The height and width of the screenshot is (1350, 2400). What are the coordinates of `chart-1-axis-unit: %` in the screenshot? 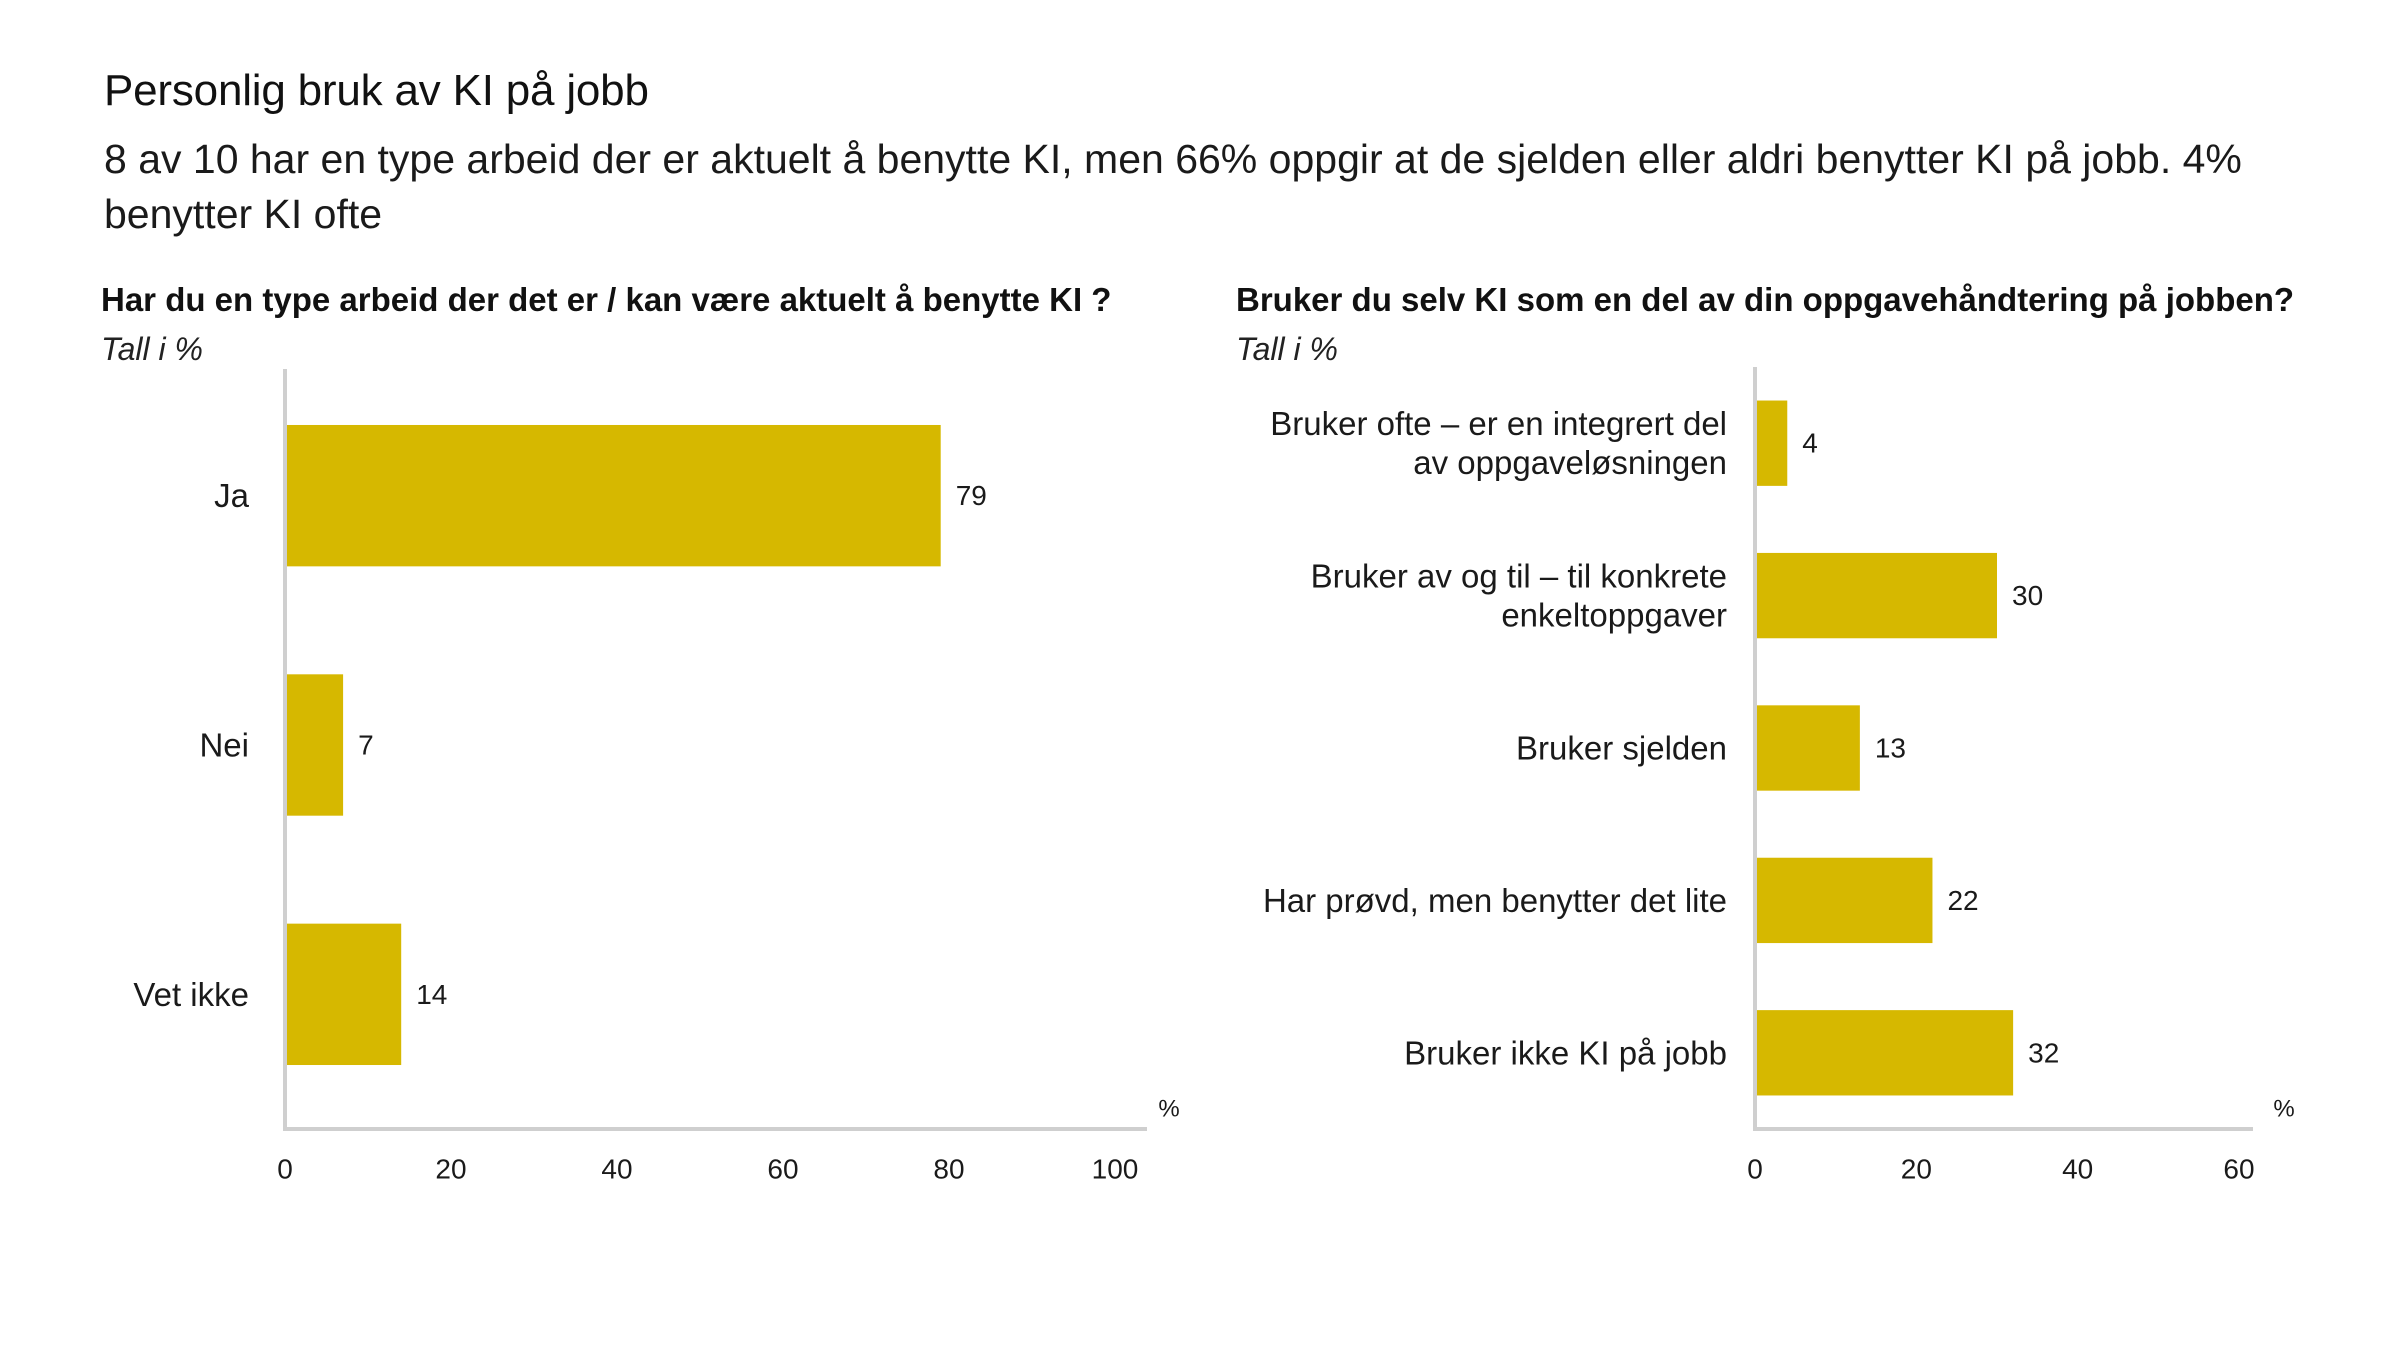 It's located at (1168, 1109).